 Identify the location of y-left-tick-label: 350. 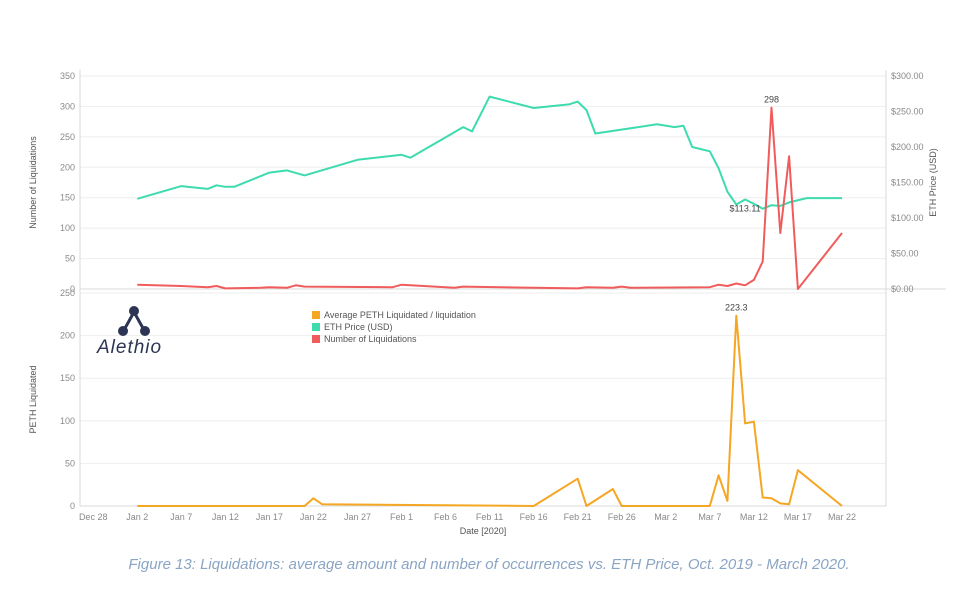
(67, 76).